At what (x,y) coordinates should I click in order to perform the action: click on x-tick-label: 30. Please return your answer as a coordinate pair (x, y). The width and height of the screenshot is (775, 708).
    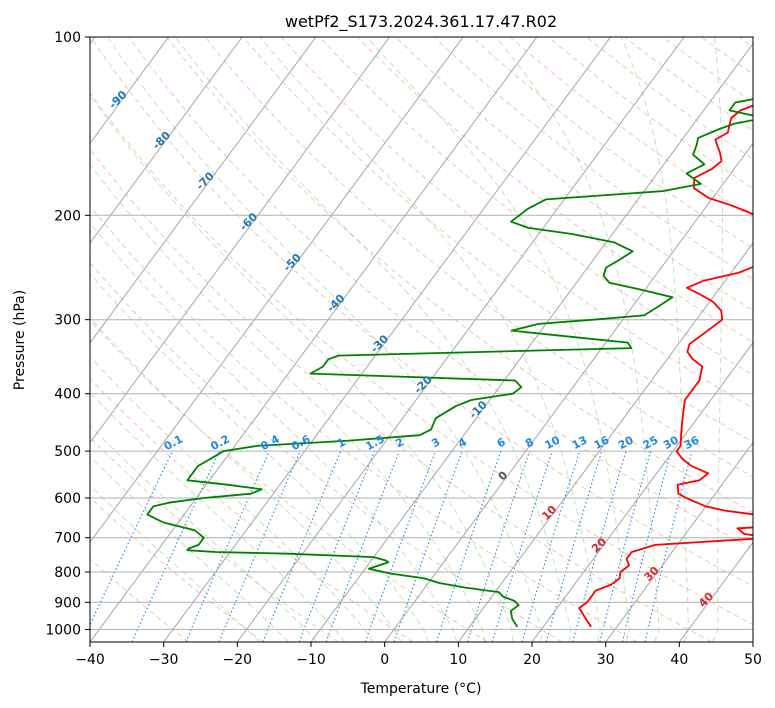
    Looking at the image, I should click on (606, 660).